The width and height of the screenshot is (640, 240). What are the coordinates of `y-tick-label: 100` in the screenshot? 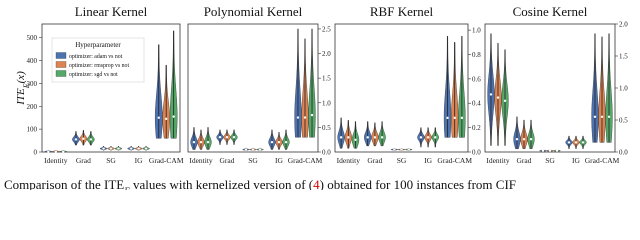 It's located at (32, 130).